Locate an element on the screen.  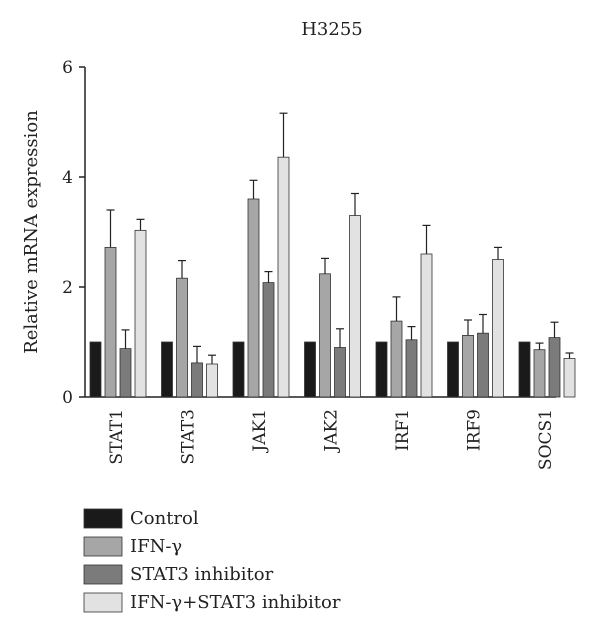
y-tick-label: 6 is located at coordinates (67, 68).